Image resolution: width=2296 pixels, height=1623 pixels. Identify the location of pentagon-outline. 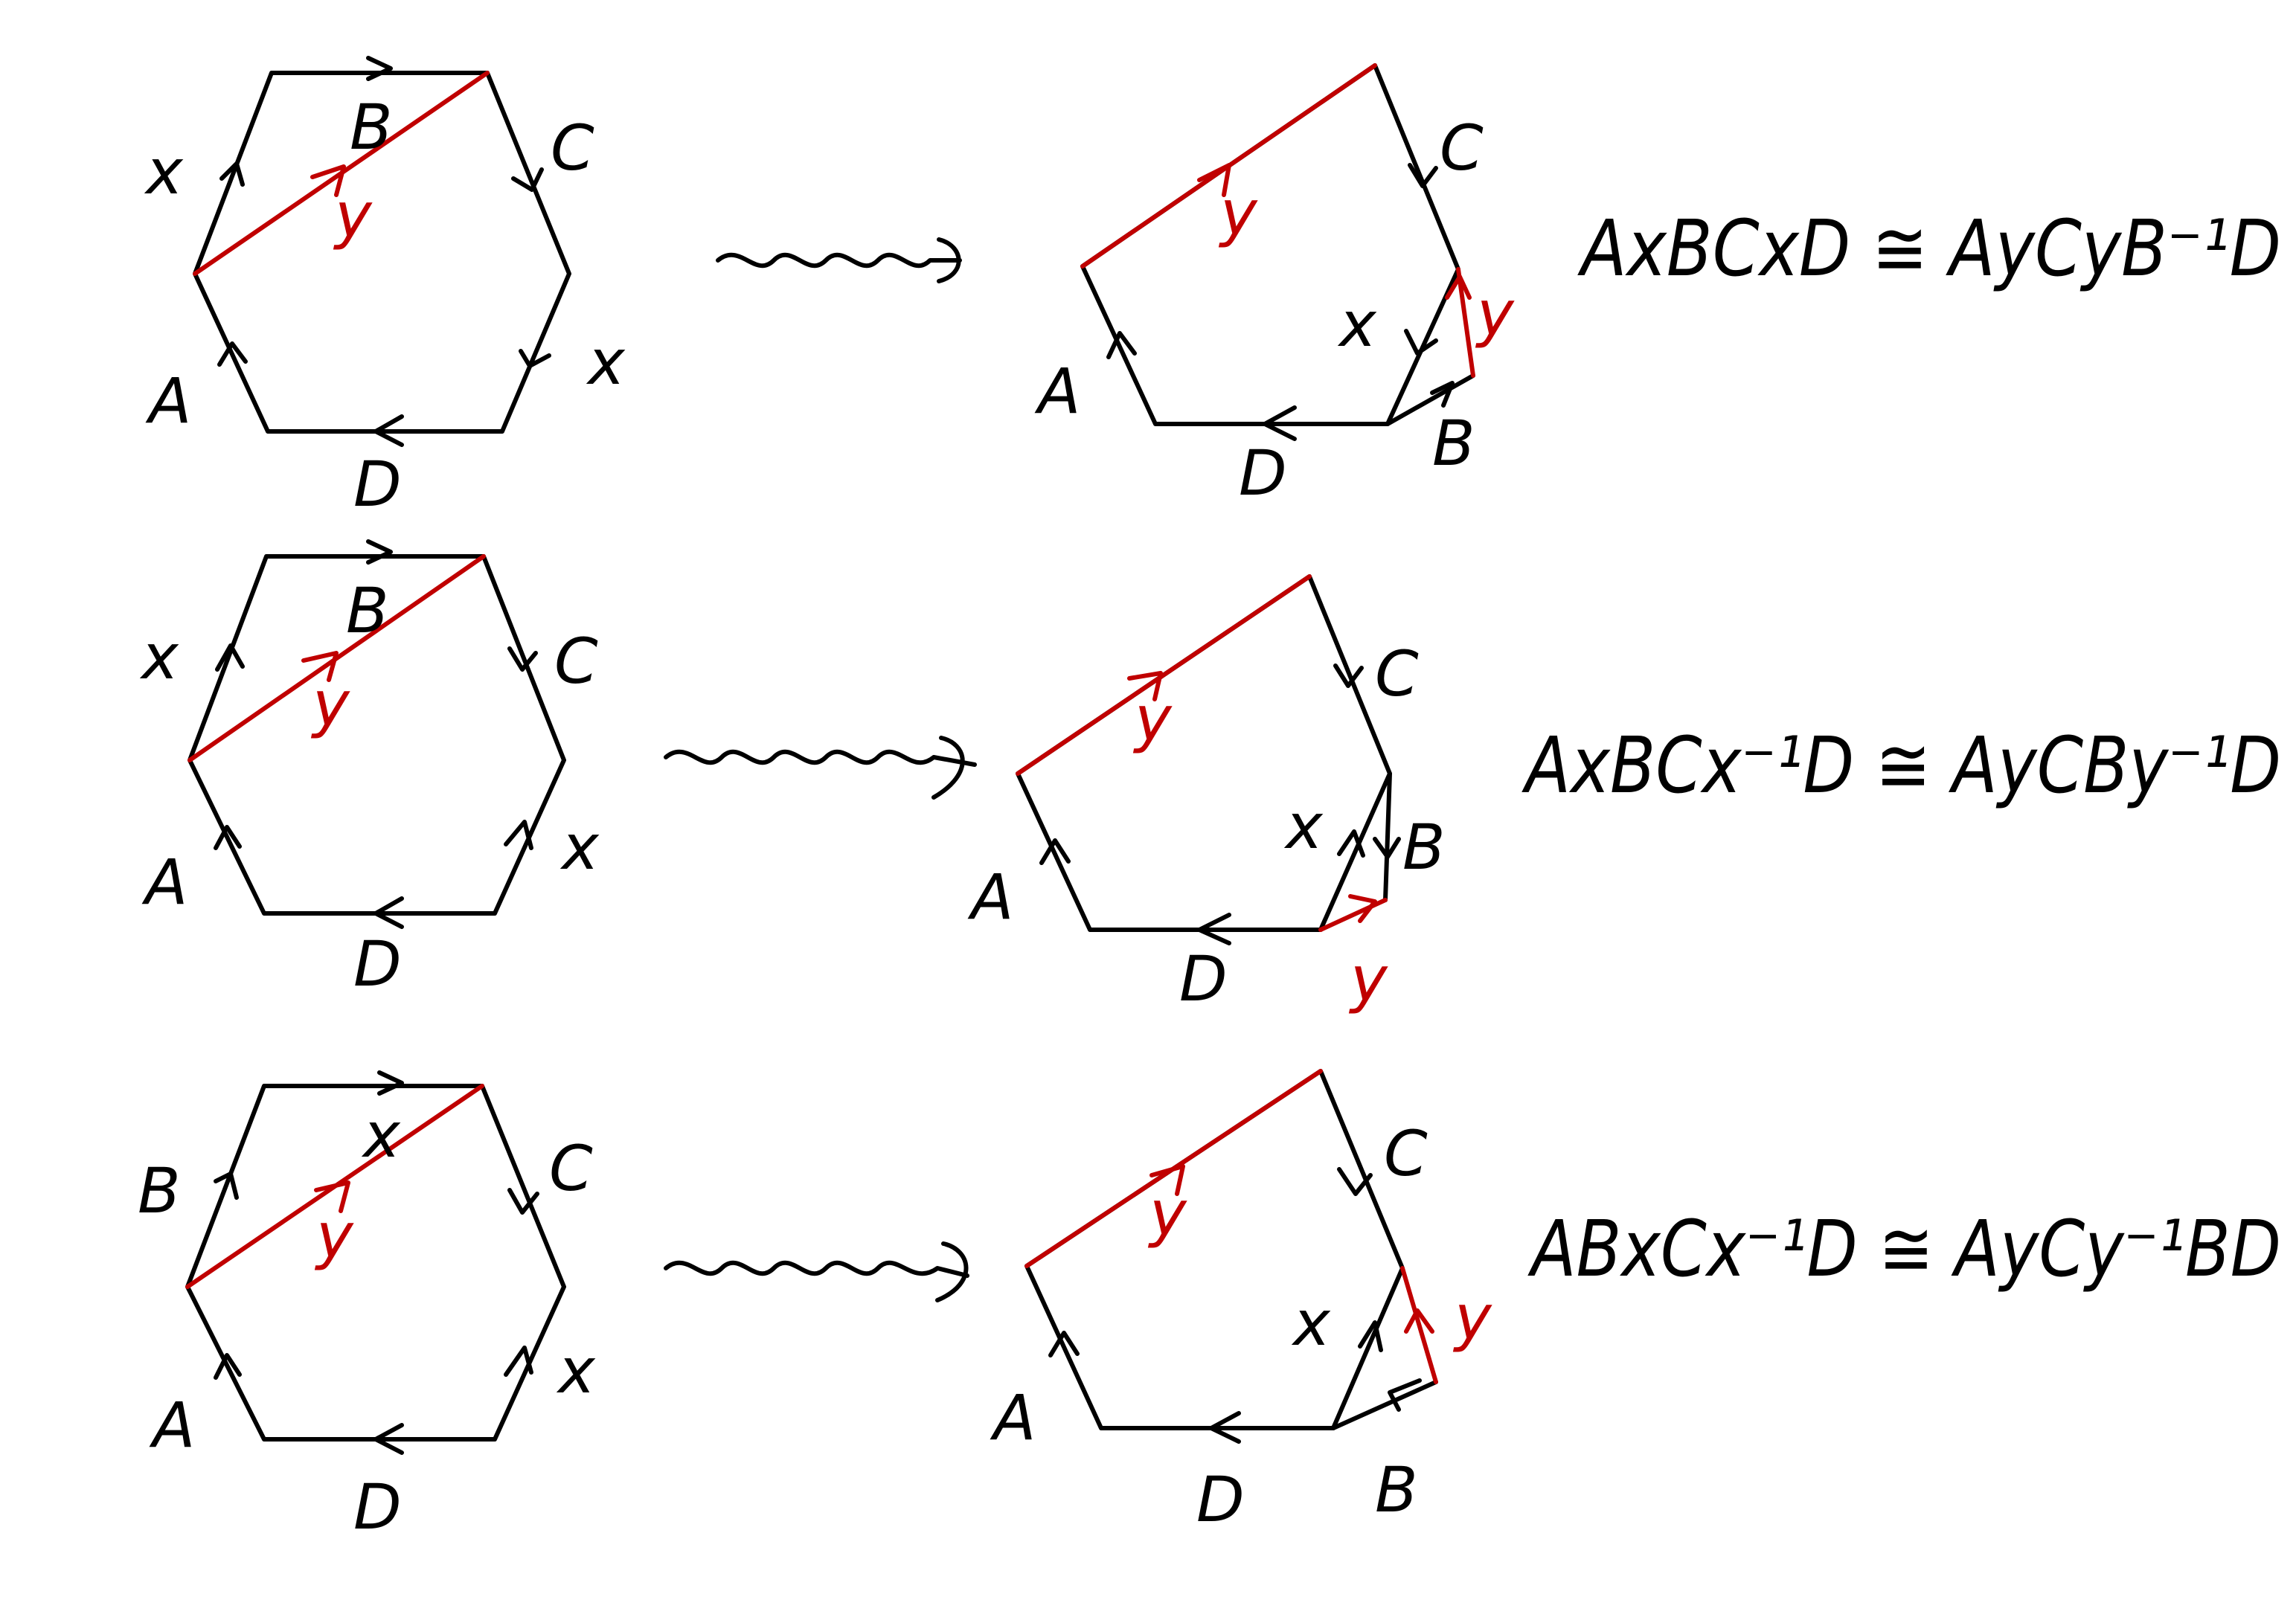
(1270, 244).